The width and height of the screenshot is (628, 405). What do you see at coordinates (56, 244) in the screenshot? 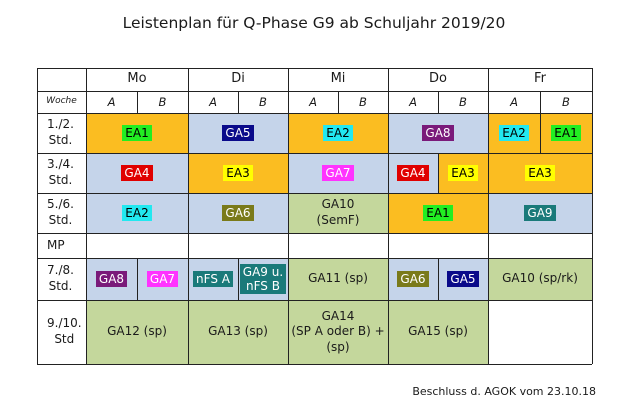
I see `period-label: MP` at bounding box center [56, 244].